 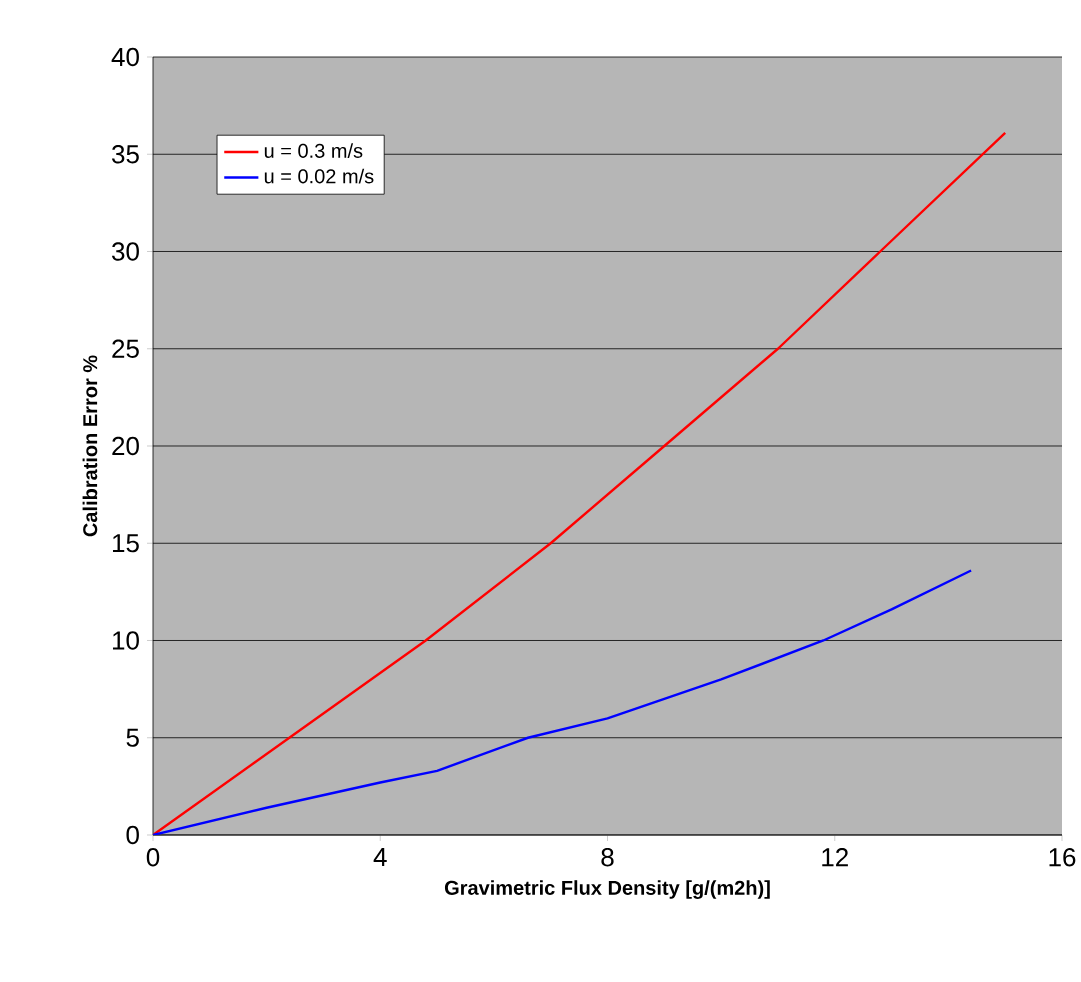 What do you see at coordinates (153, 857) in the screenshot?
I see `x-tick-label: 0` at bounding box center [153, 857].